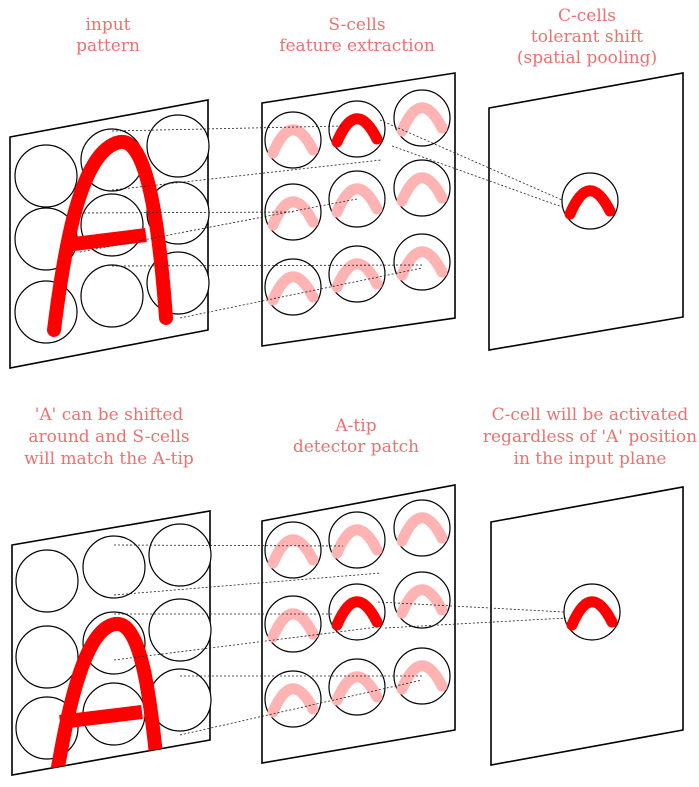 This screenshot has height=787, width=699. What do you see at coordinates (108, 46) in the screenshot?
I see `top-input-label-line2: pattern` at bounding box center [108, 46].